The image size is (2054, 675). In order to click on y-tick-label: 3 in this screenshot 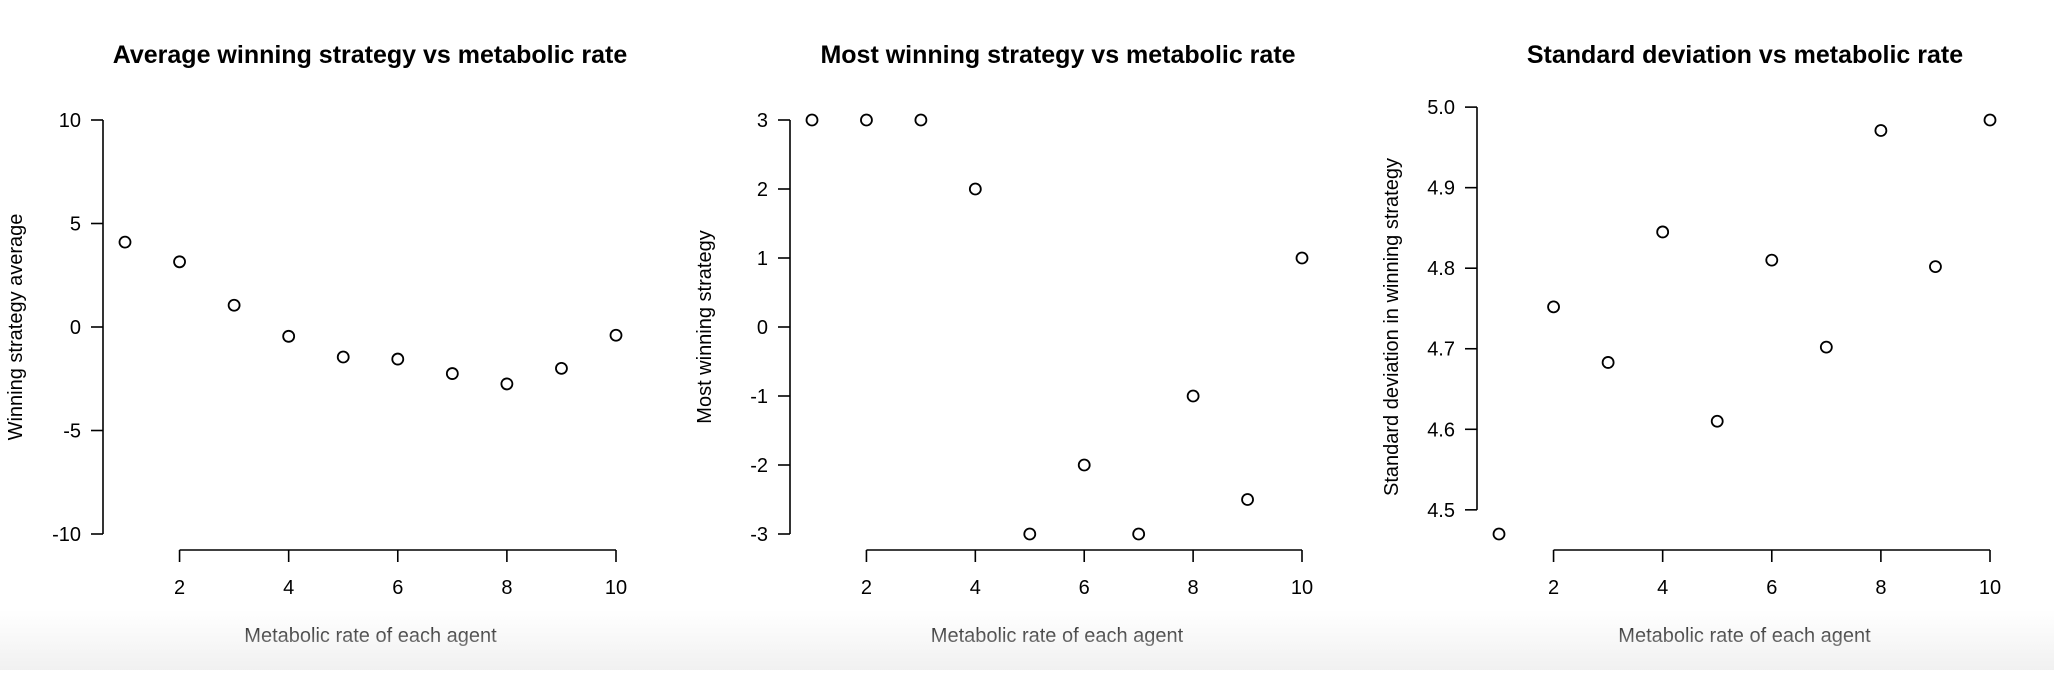, I will do `click(762, 121)`.